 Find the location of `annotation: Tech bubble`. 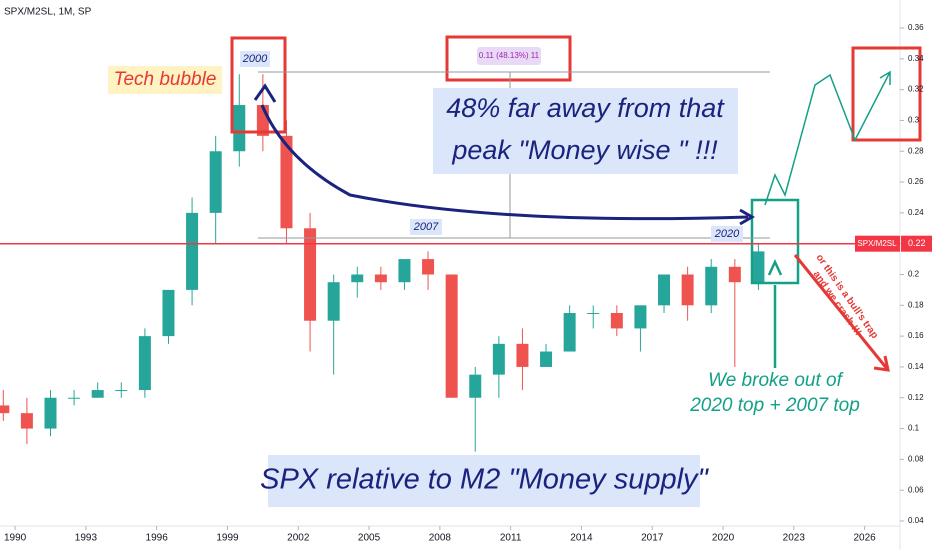

annotation: Tech bubble is located at coordinates (165, 79).